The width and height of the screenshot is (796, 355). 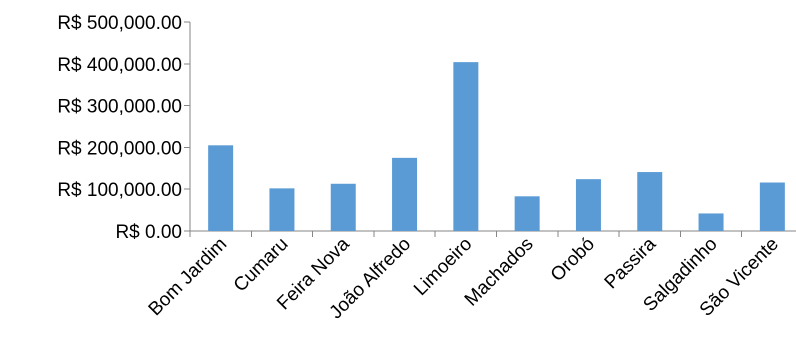 What do you see at coordinates (119, 107) in the screenshot?
I see `y-tick-label: R$ 300,000.00` at bounding box center [119, 107].